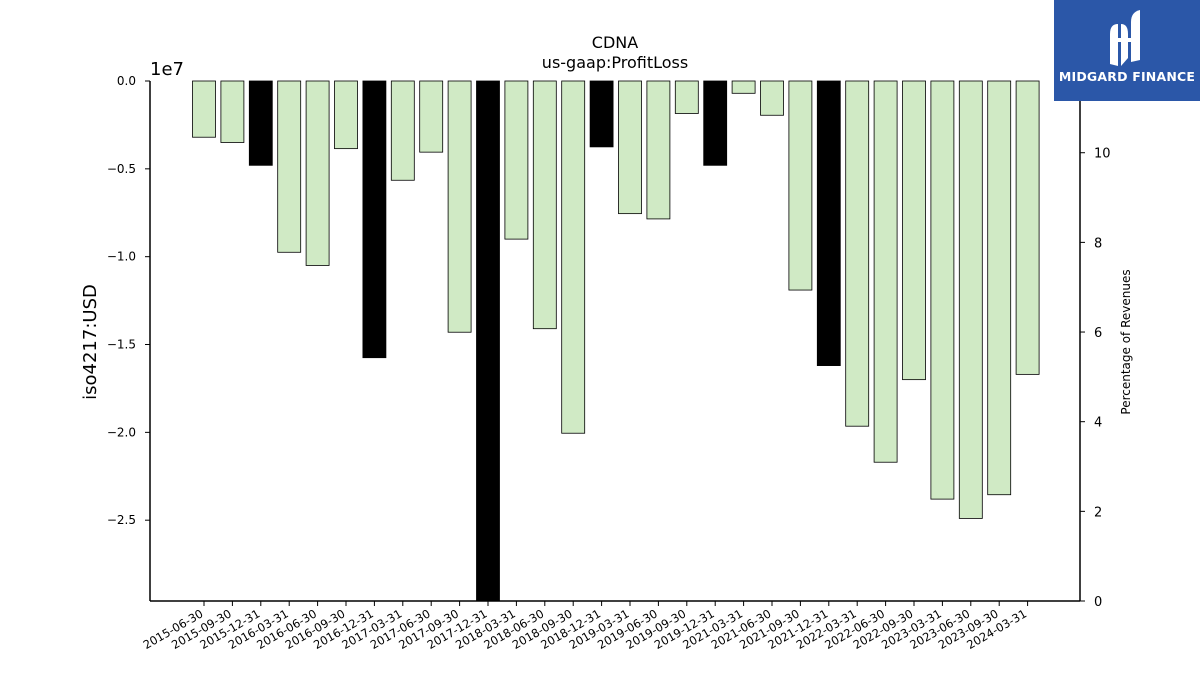  I want to click on y-tick-label: −0.5, so click(121, 169).